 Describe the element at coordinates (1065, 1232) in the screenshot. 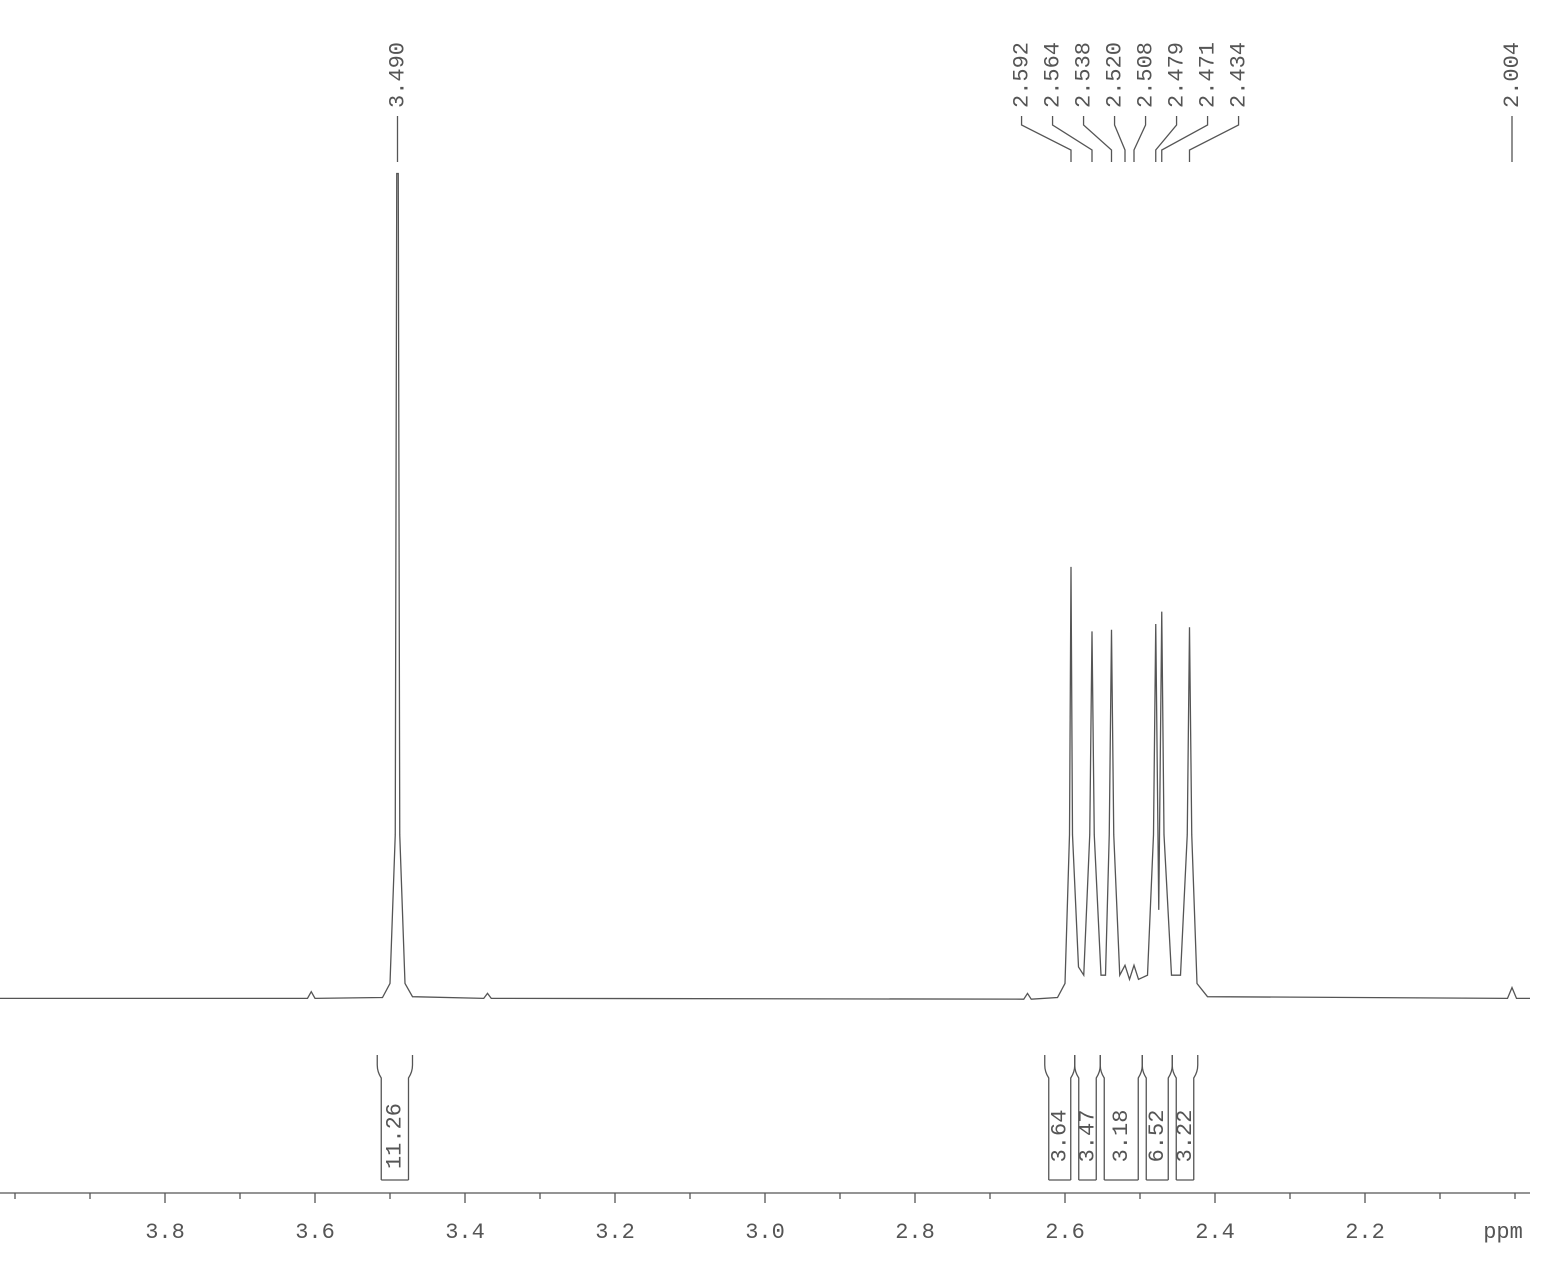

I see `x-tick-label: 2.6` at that location.